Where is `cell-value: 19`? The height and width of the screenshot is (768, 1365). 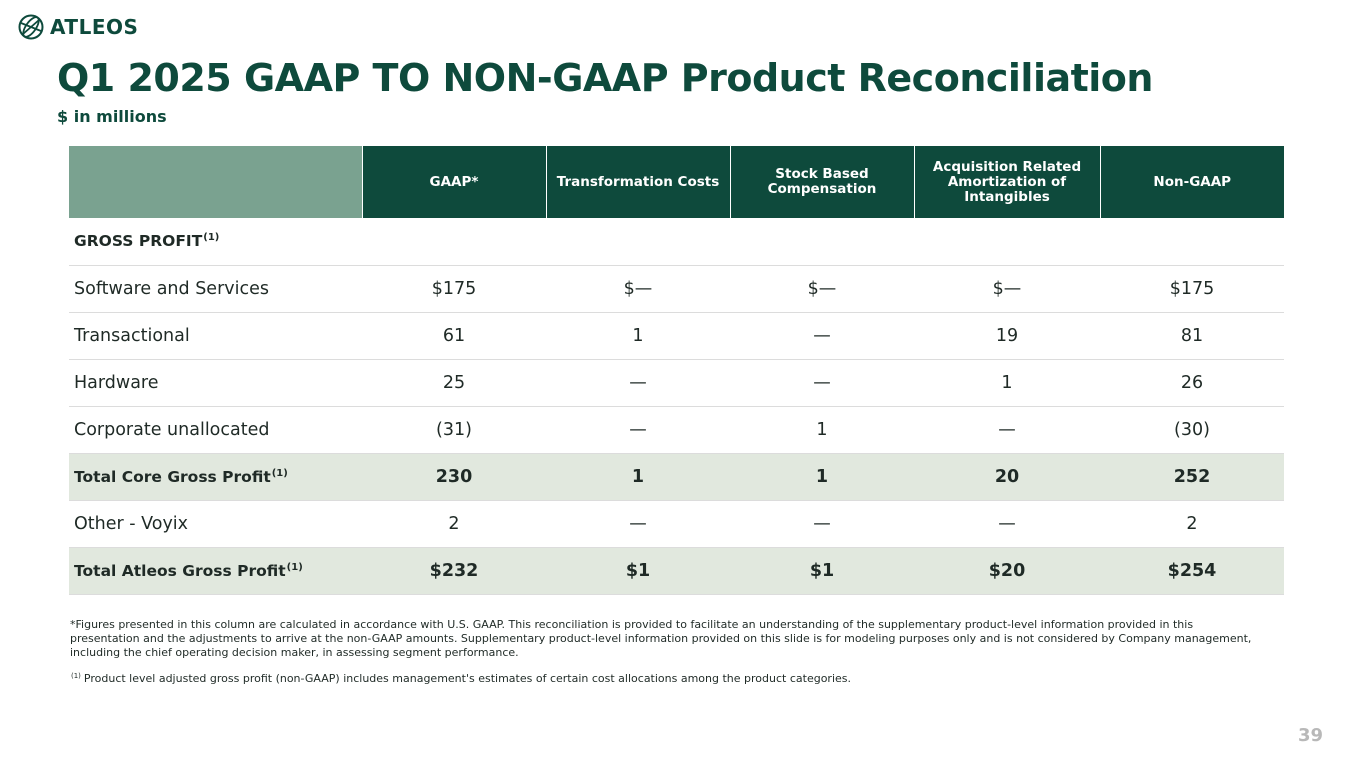
cell-value: 19 is located at coordinates (1007, 336).